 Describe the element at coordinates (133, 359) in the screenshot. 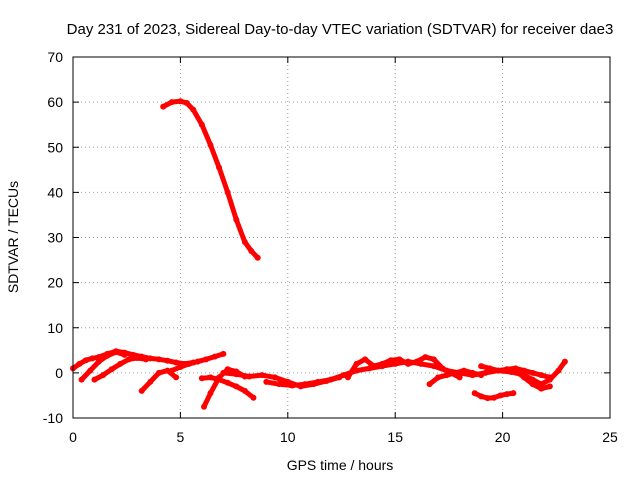

I see `series-line` at that location.